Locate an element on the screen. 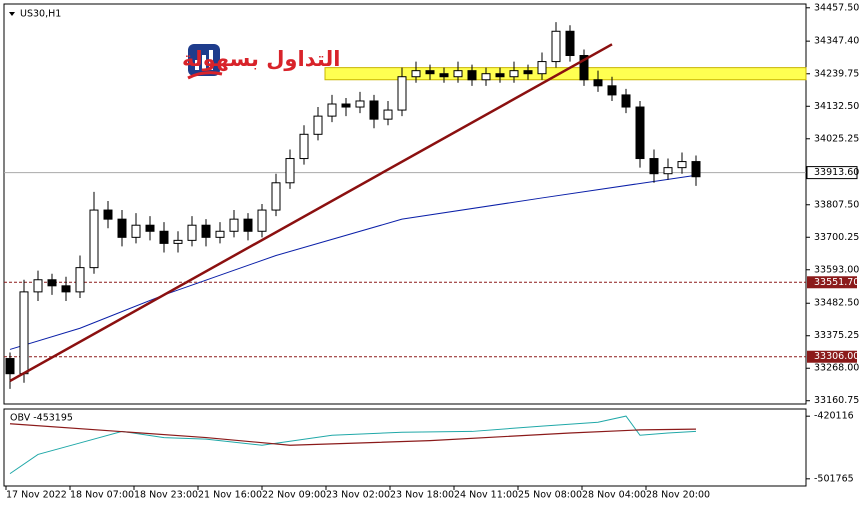  symbol: US30,H1 is located at coordinates (40, 14).